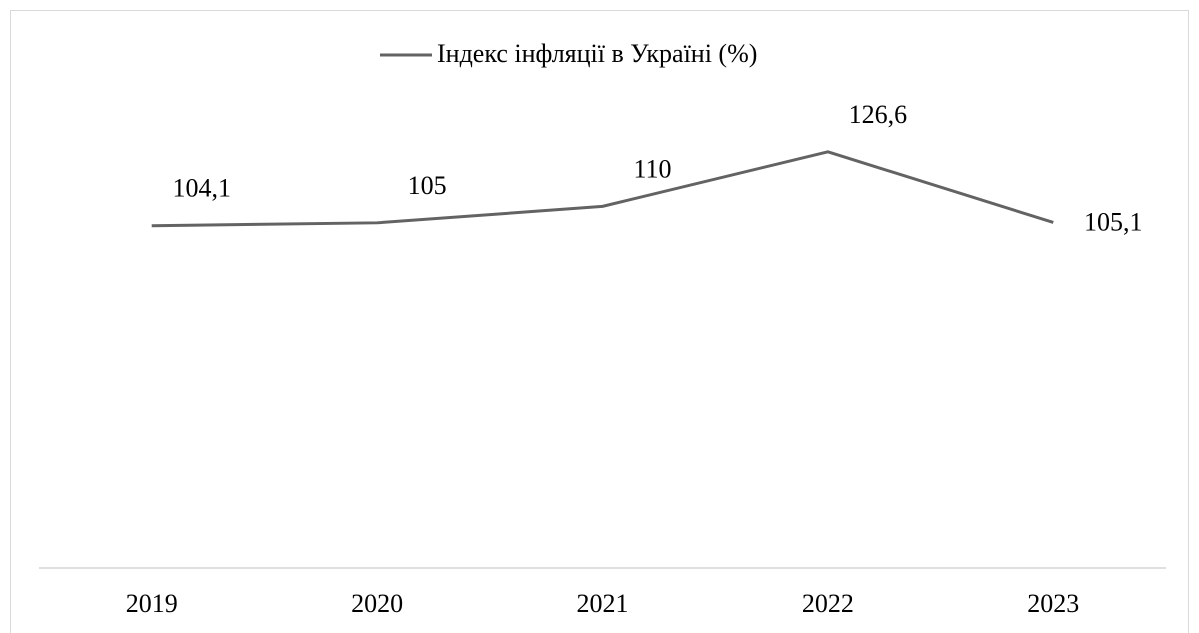 This screenshot has width=1199, height=633. Describe the element at coordinates (828, 603) in the screenshot. I see `x-tick-label: 2022` at that location.